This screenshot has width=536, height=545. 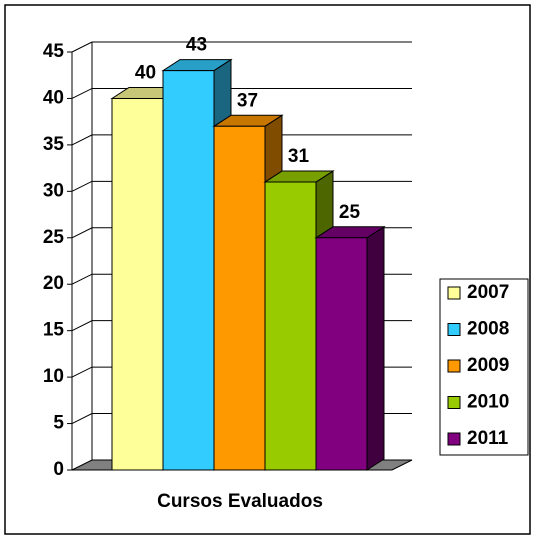 What do you see at coordinates (54, 330) in the screenshot?
I see `y-tick-label: 15` at bounding box center [54, 330].